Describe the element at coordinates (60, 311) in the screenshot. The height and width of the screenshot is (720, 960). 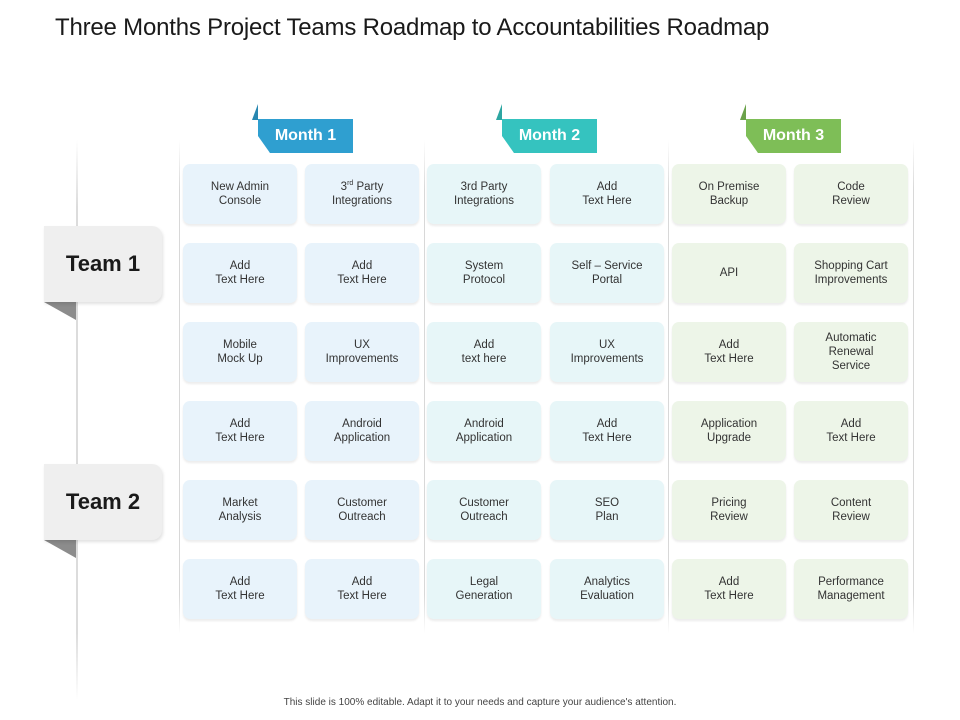
I see `team-1-fold` at that location.